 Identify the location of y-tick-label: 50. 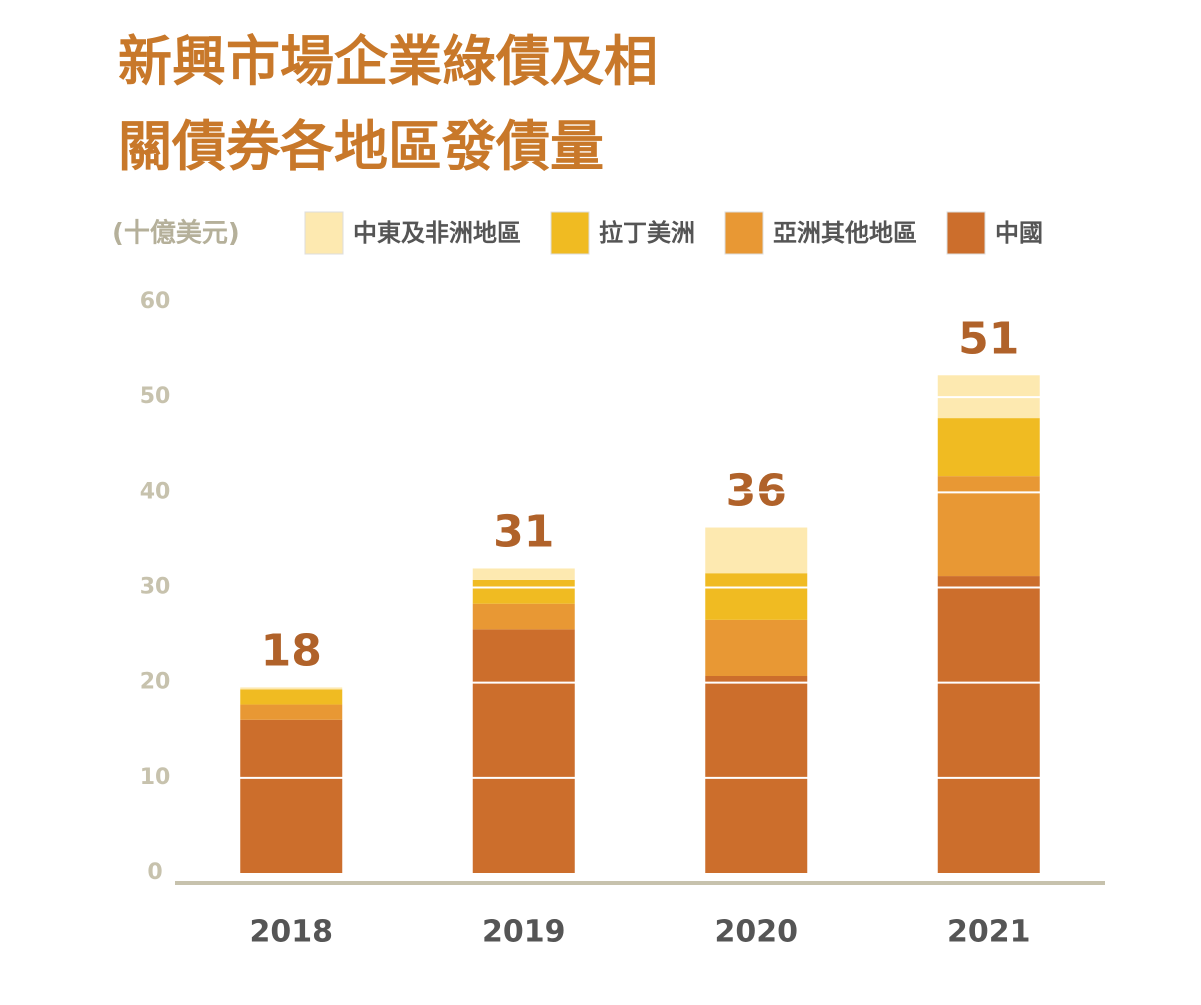
(155, 396).